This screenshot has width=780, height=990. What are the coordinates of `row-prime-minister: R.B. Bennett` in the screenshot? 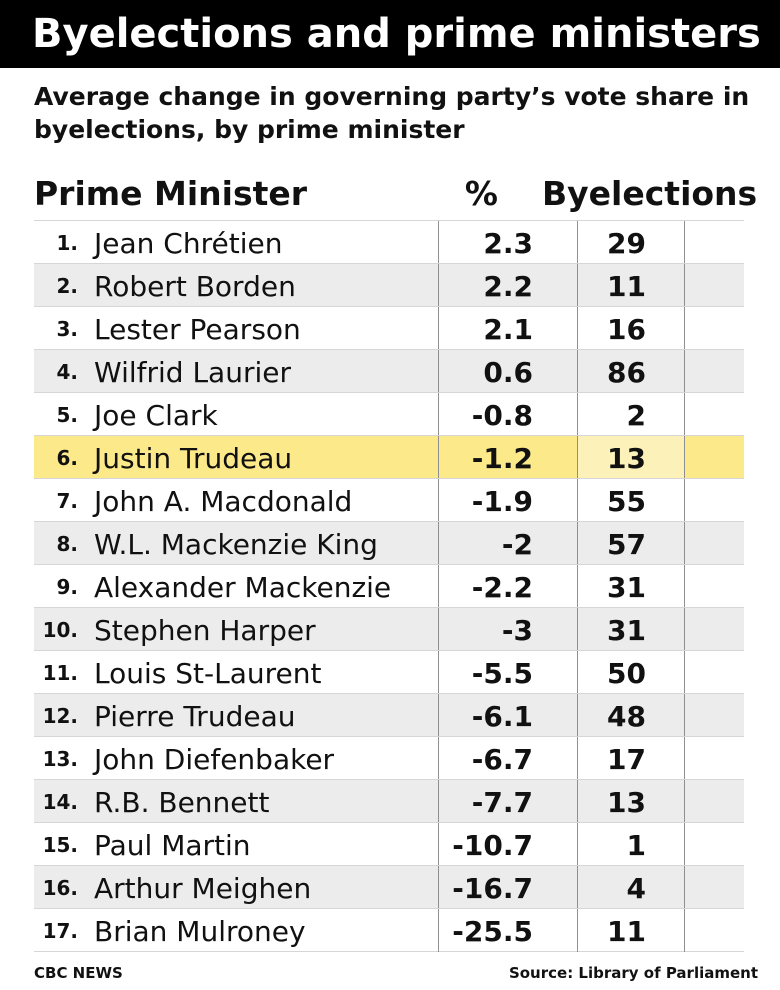 It's located at (182, 802).